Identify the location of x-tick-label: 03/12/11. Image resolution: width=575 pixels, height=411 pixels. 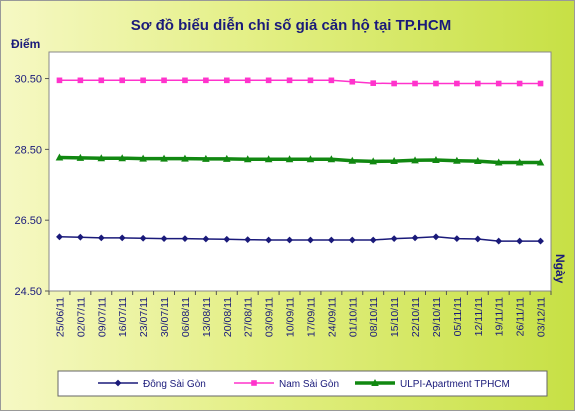
(542, 317).